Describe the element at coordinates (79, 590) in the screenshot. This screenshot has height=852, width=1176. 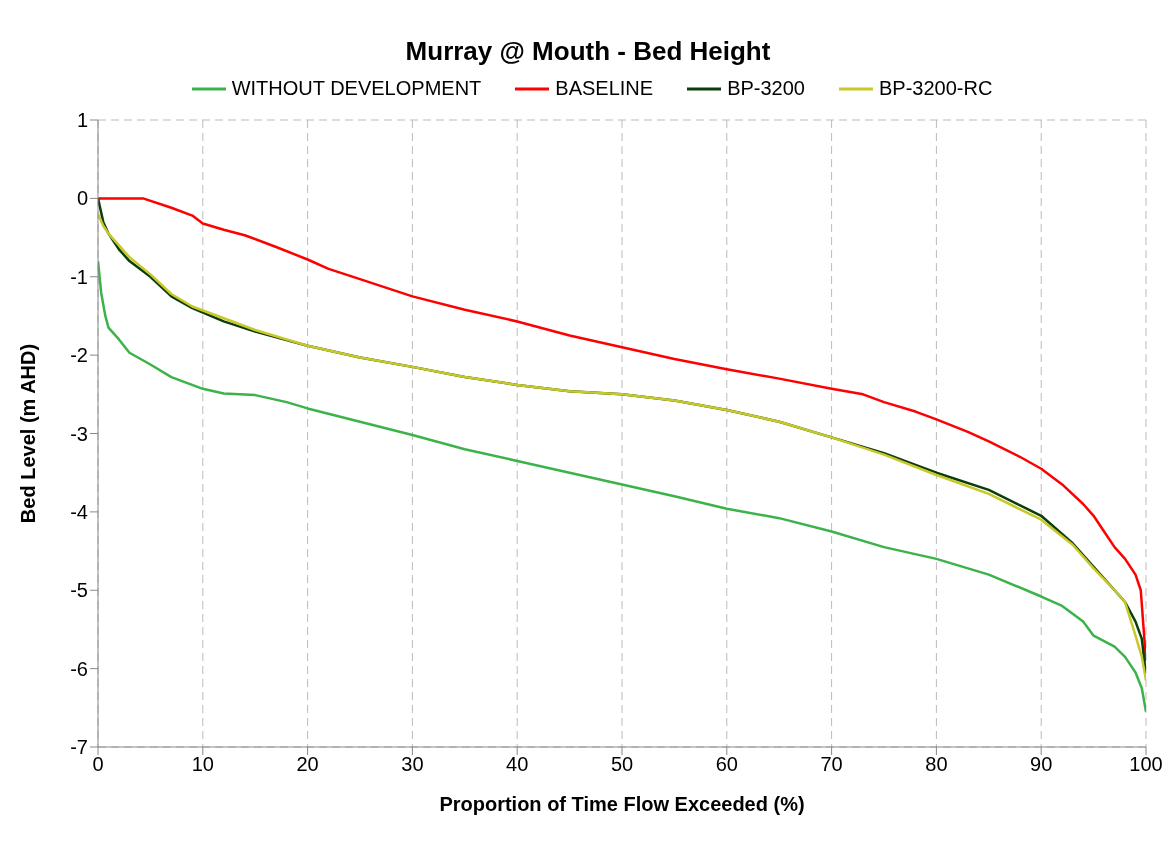
I see `y-tick-label: -5` at that location.